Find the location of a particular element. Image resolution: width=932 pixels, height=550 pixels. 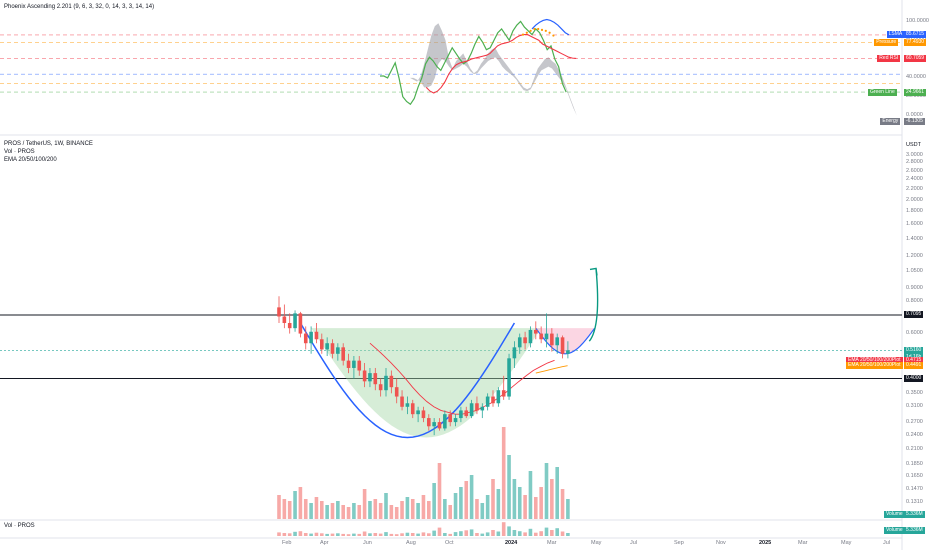

price-tick-label: 0.1850 is located at coordinates (914, 463).